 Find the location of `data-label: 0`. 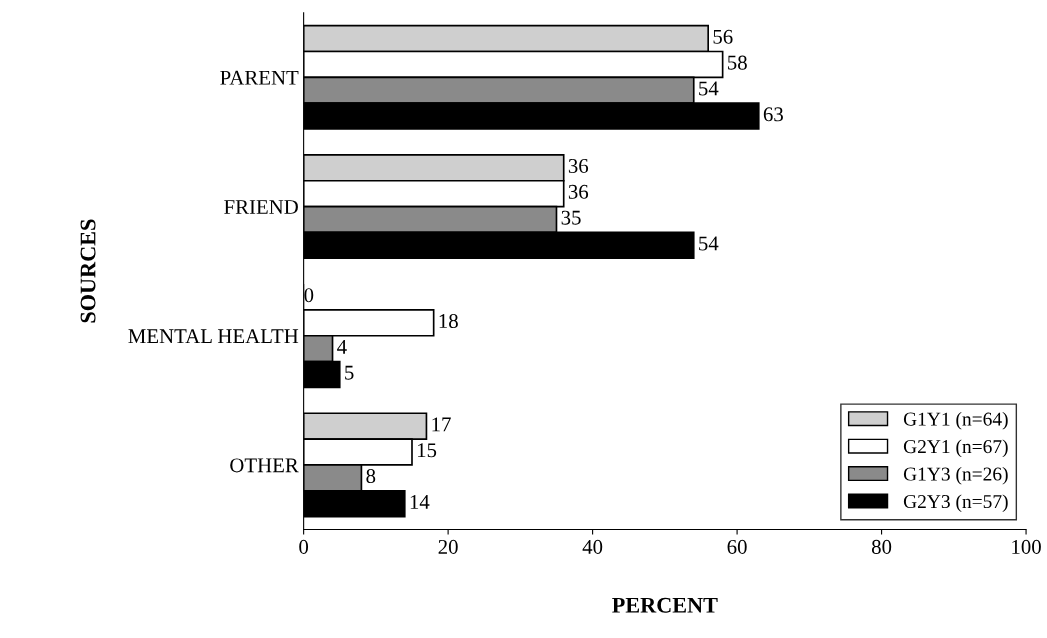

data-label: 0 is located at coordinates (309, 295).